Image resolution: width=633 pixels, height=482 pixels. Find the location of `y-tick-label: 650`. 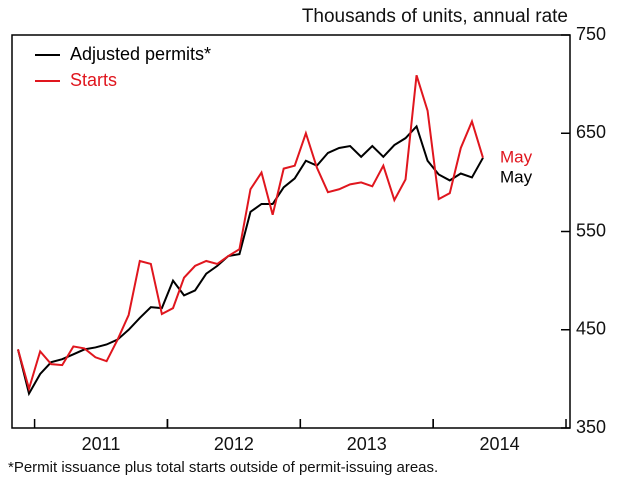

y-tick-label: 650 is located at coordinates (591, 132).